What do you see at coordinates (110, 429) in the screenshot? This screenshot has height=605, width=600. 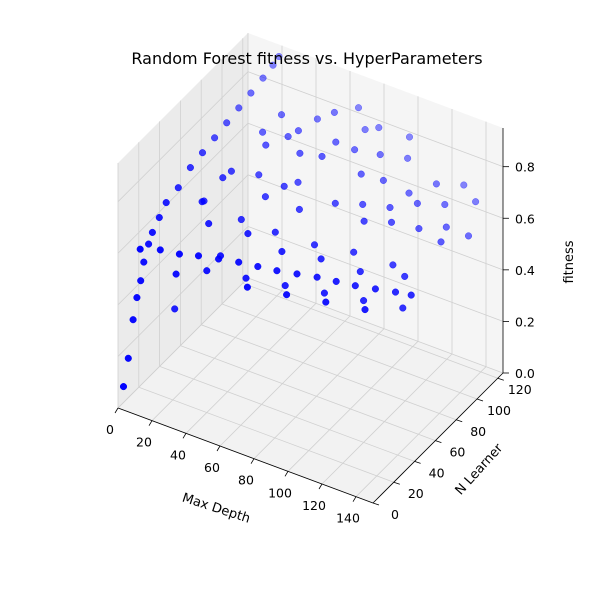 I see `x-tick-label: 0` at bounding box center [110, 429].